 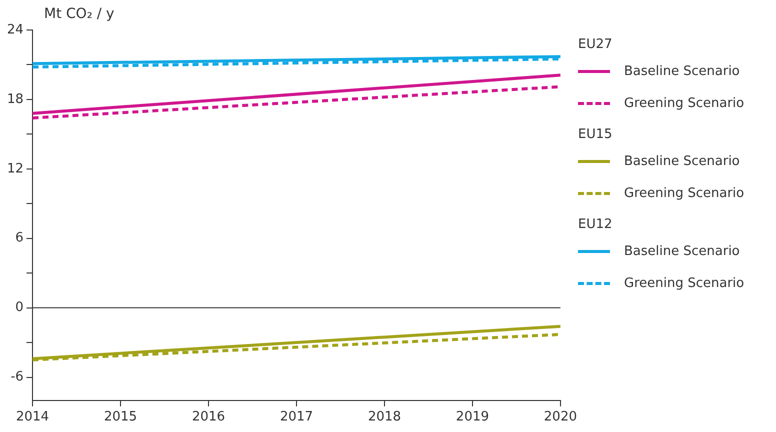 I want to click on y-tick-label: 12, so click(x=15, y=168).